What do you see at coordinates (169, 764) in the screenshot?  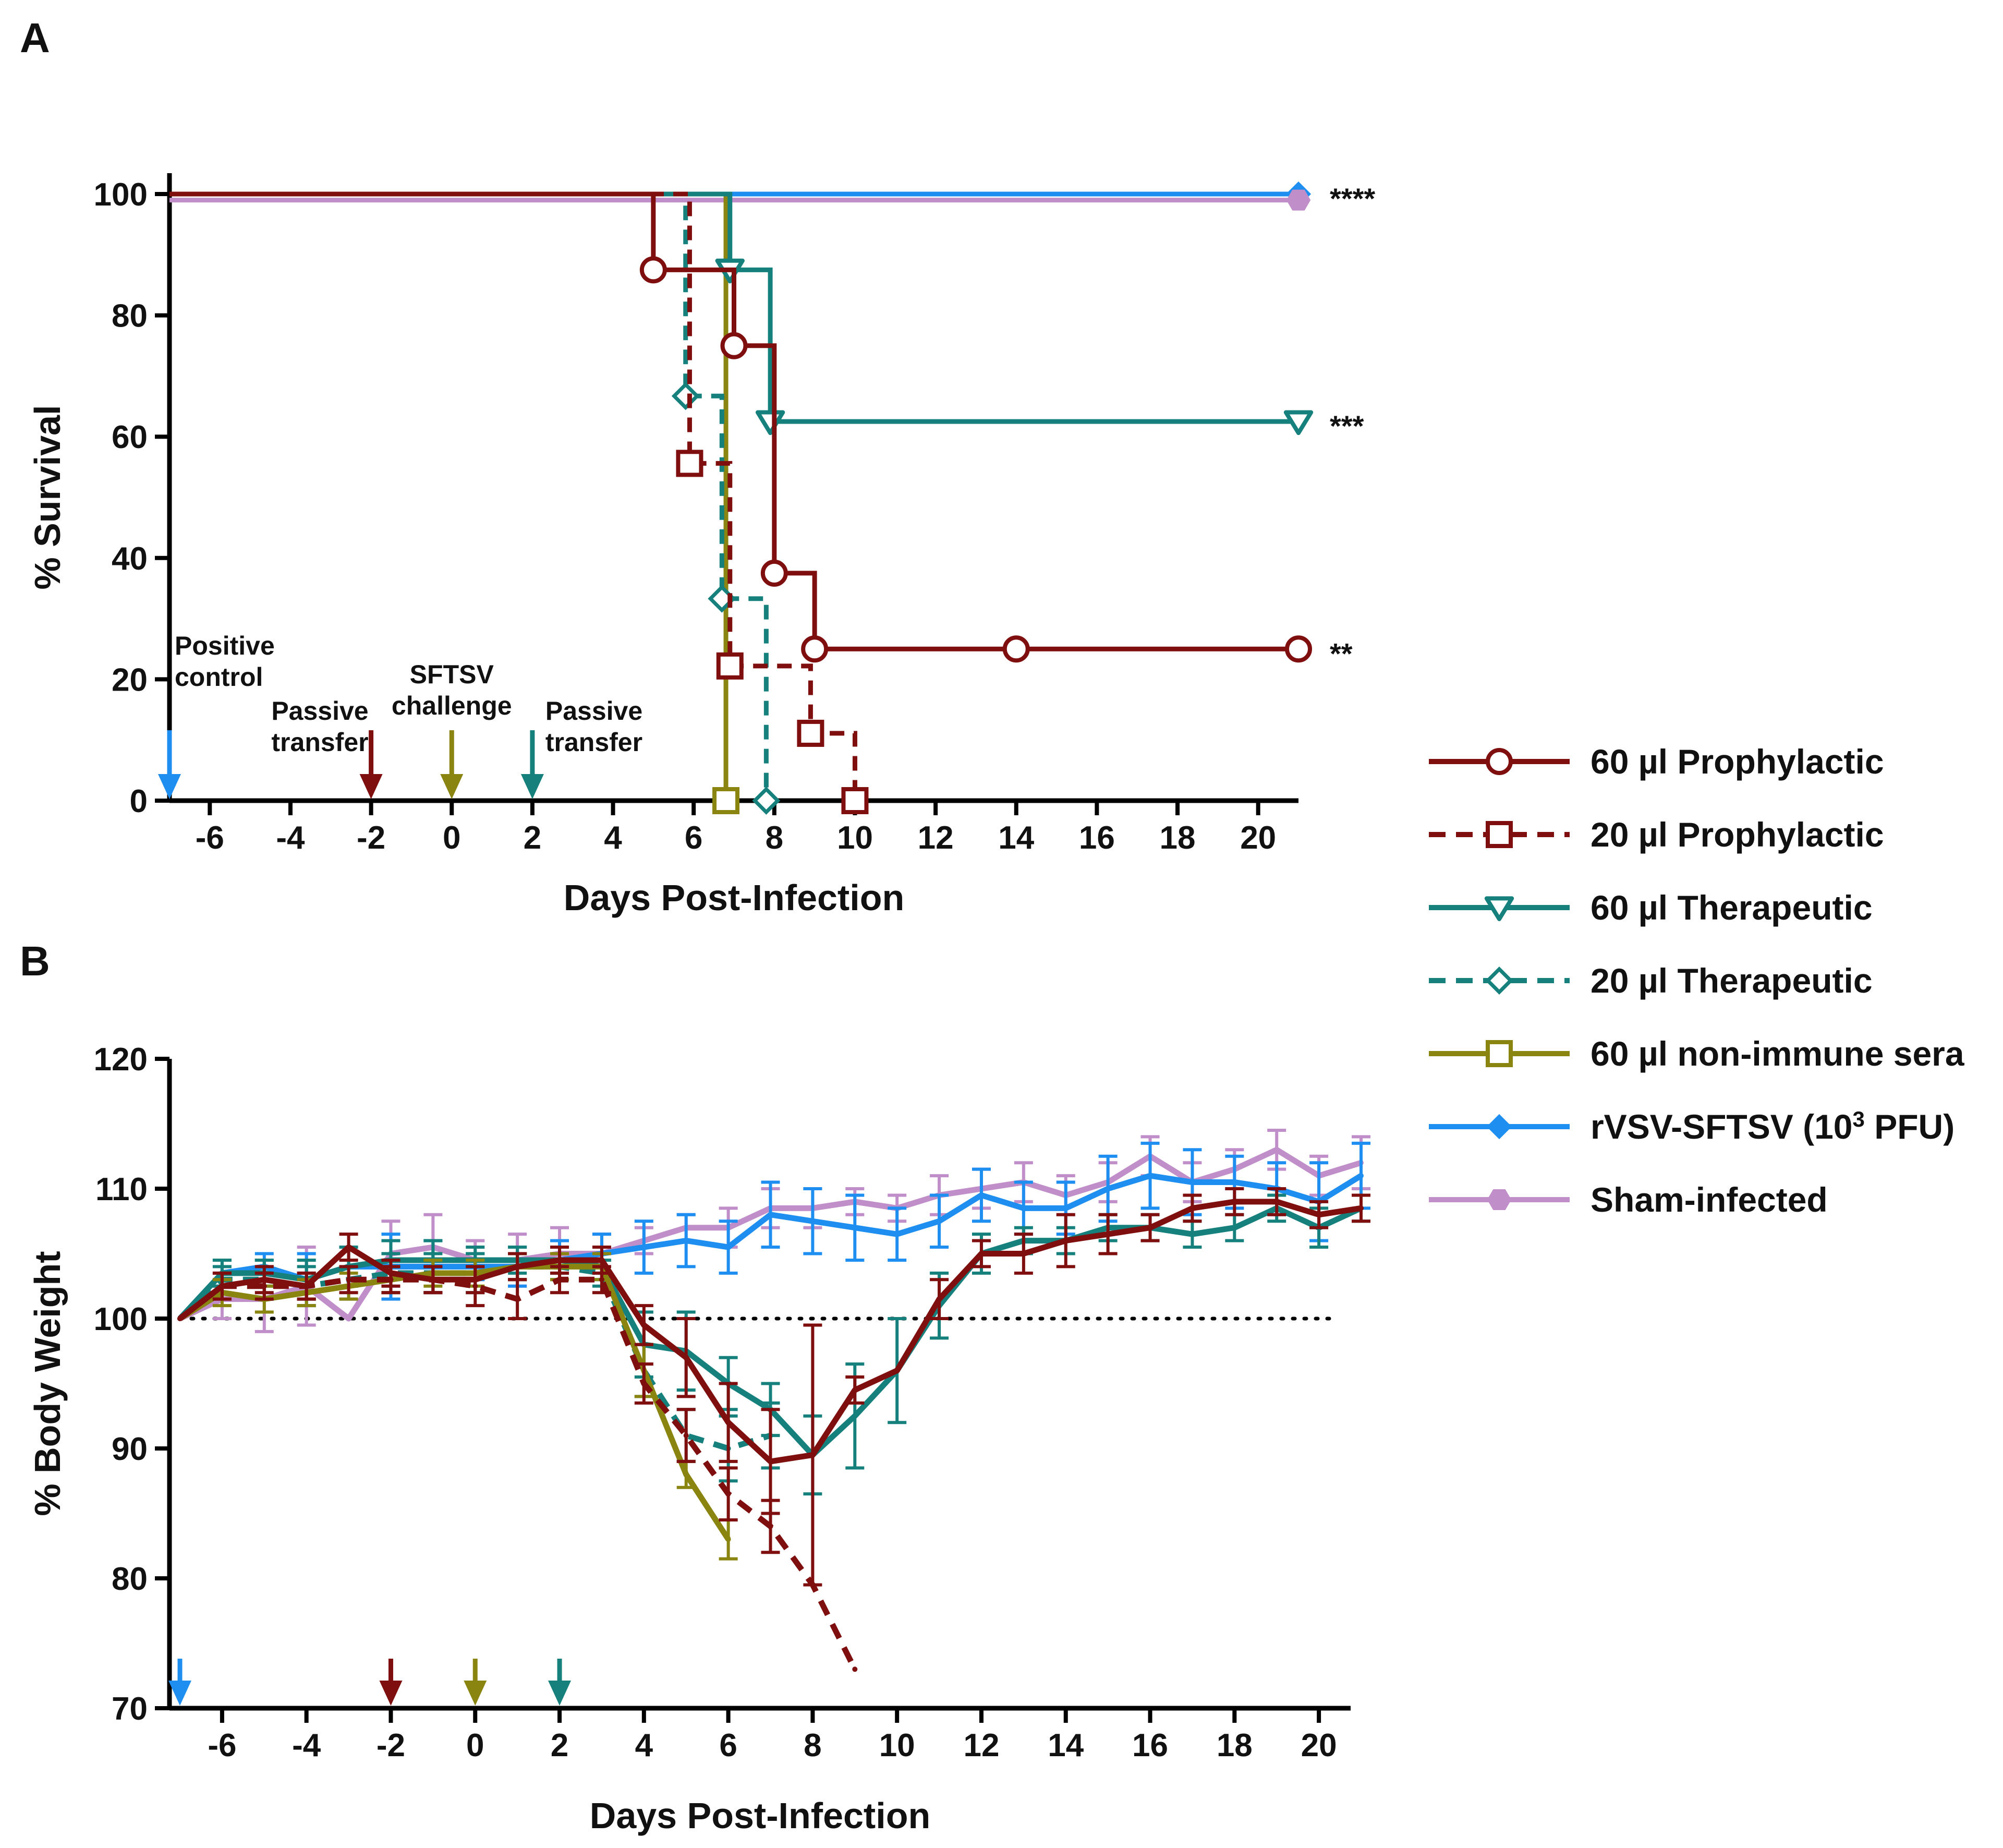 I see `survival-event-arrow-rvsv` at bounding box center [169, 764].